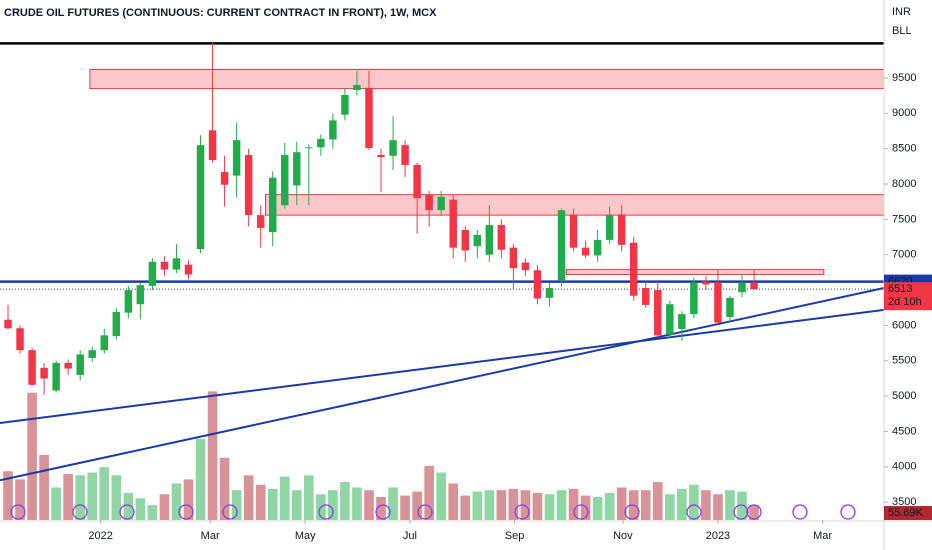  I want to click on y-tick-label: 7000, so click(904, 255).